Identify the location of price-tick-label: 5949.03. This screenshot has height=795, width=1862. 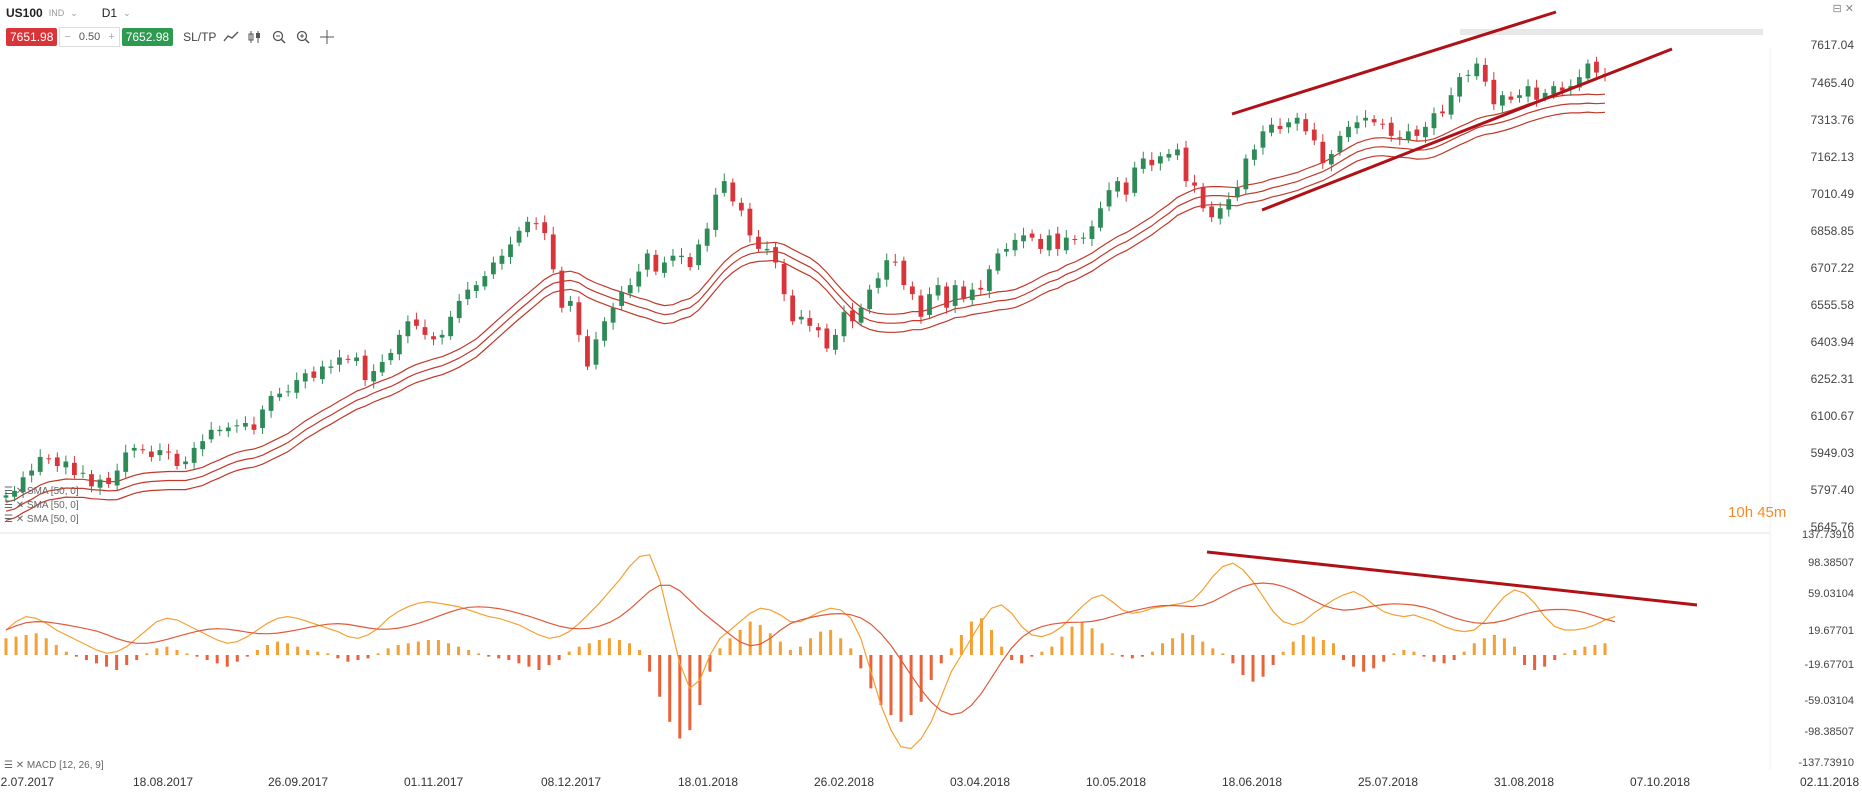
(1832, 453).